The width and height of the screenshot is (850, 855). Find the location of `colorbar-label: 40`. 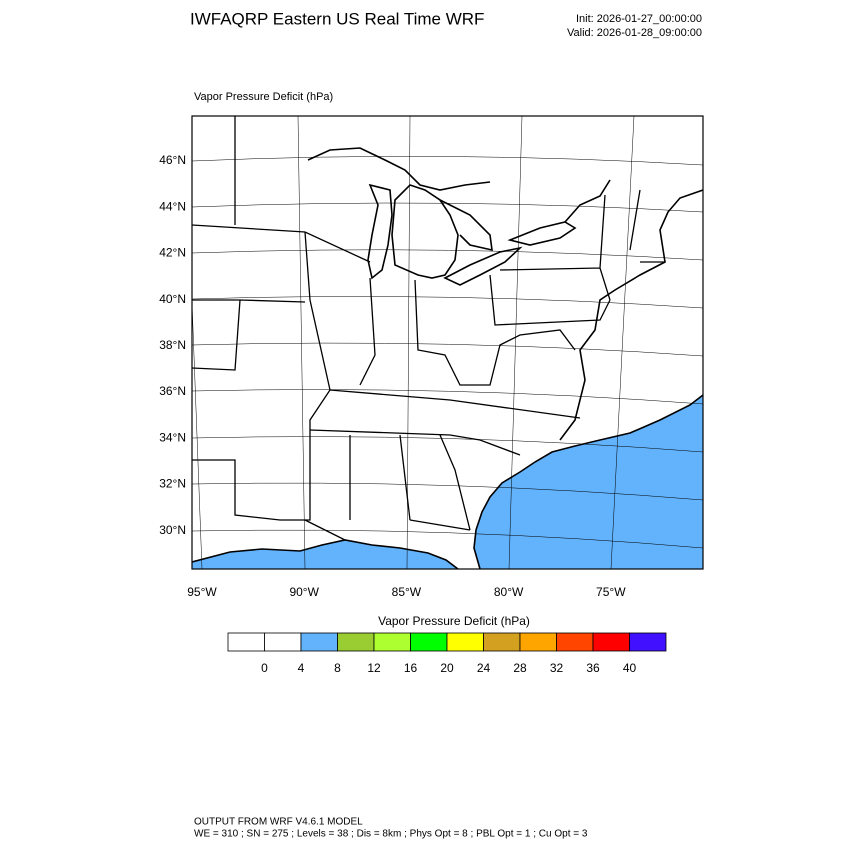

colorbar-label: 40 is located at coordinates (630, 668).